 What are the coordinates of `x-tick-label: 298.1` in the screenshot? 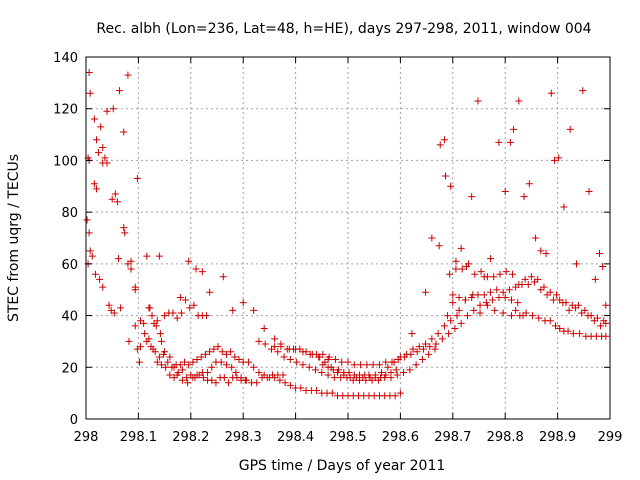 It's located at (138, 437).